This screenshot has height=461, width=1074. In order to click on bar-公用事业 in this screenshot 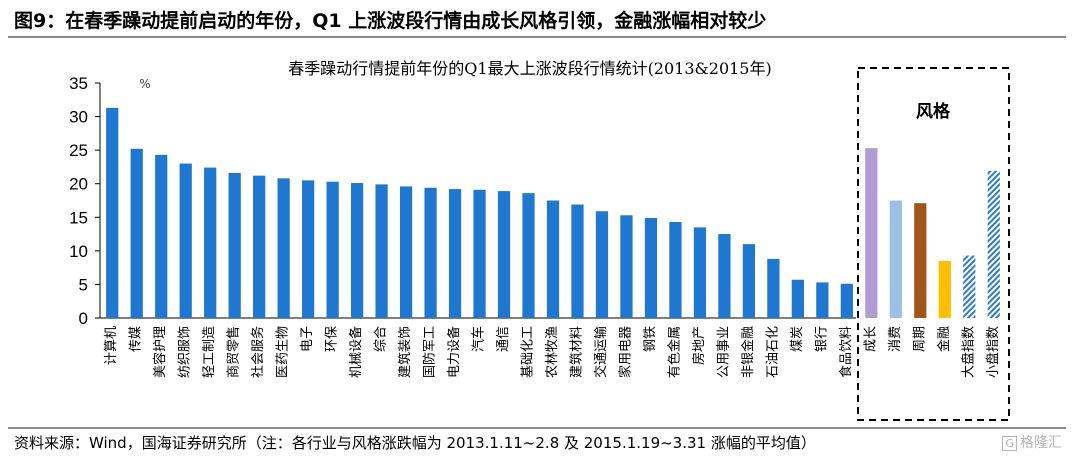, I will do `click(724, 276)`.